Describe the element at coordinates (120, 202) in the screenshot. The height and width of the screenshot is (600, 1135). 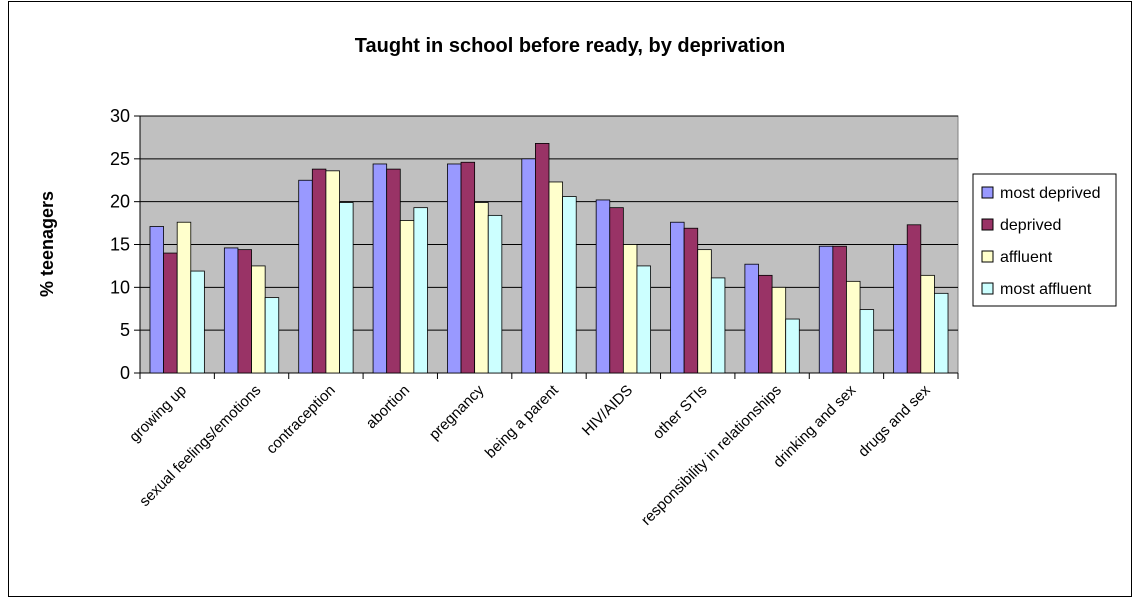
I see `y-tick-label: 20` at that location.